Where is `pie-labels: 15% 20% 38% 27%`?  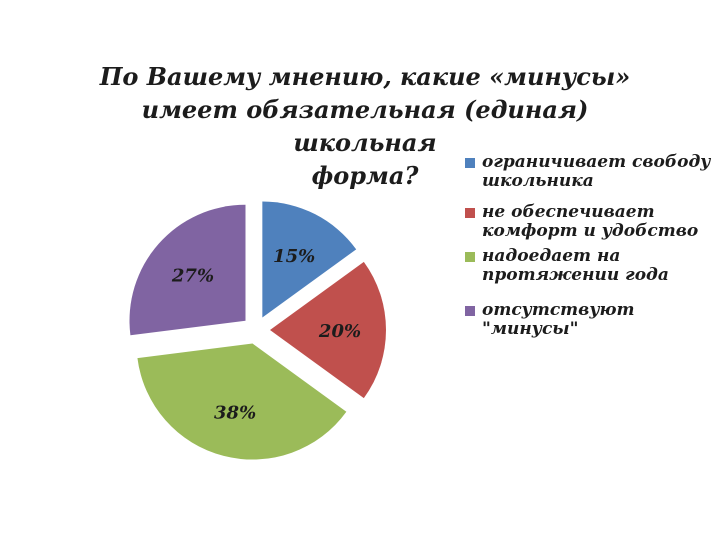
pie-labels: 15% 20% 38% 27% is located at coordinates (266, 334).